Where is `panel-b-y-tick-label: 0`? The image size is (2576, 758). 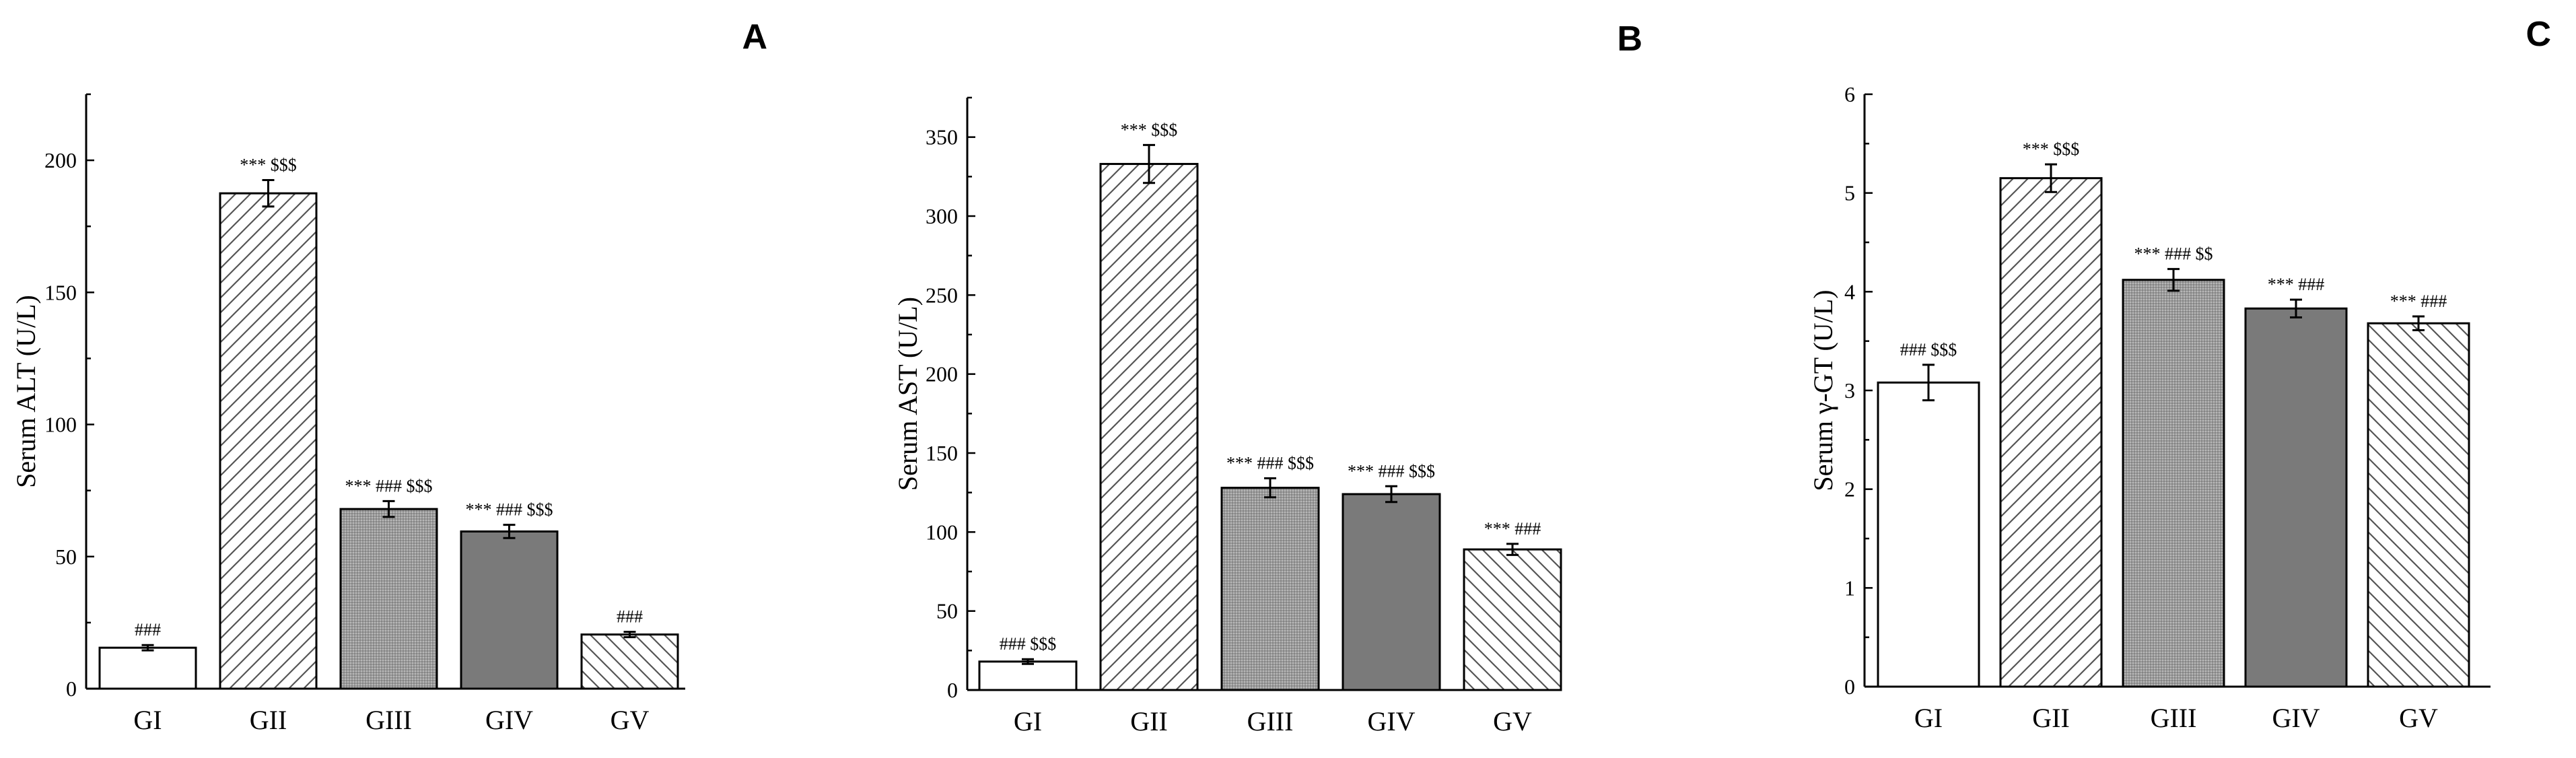 panel-b-y-tick-label: 0 is located at coordinates (952, 690).